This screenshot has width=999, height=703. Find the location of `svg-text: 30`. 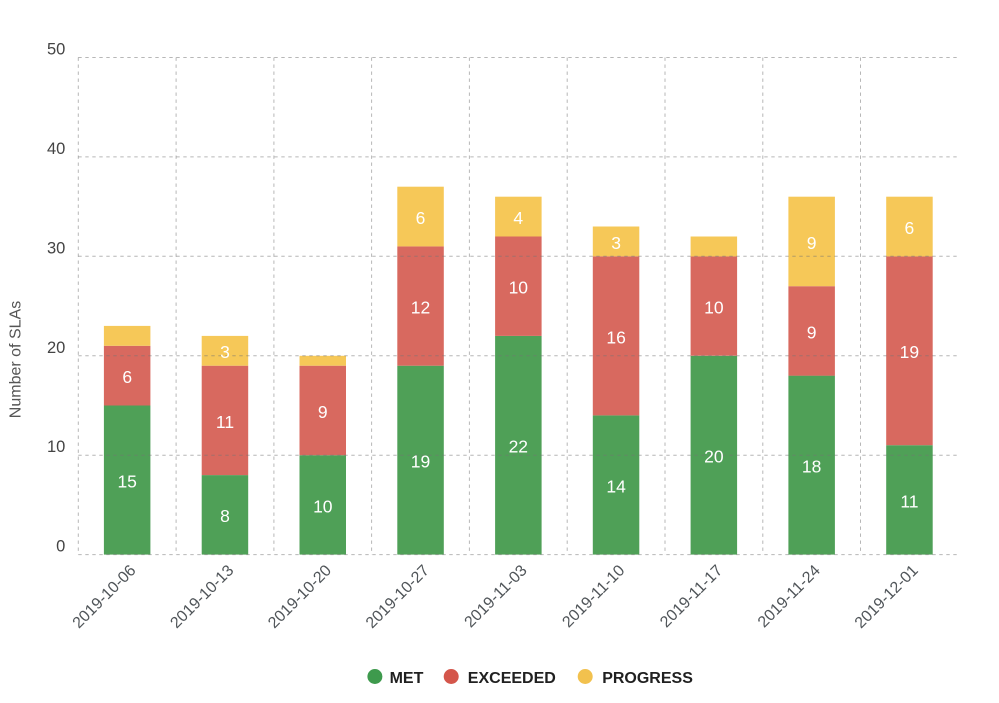

svg-text: 30 is located at coordinates (56, 248).